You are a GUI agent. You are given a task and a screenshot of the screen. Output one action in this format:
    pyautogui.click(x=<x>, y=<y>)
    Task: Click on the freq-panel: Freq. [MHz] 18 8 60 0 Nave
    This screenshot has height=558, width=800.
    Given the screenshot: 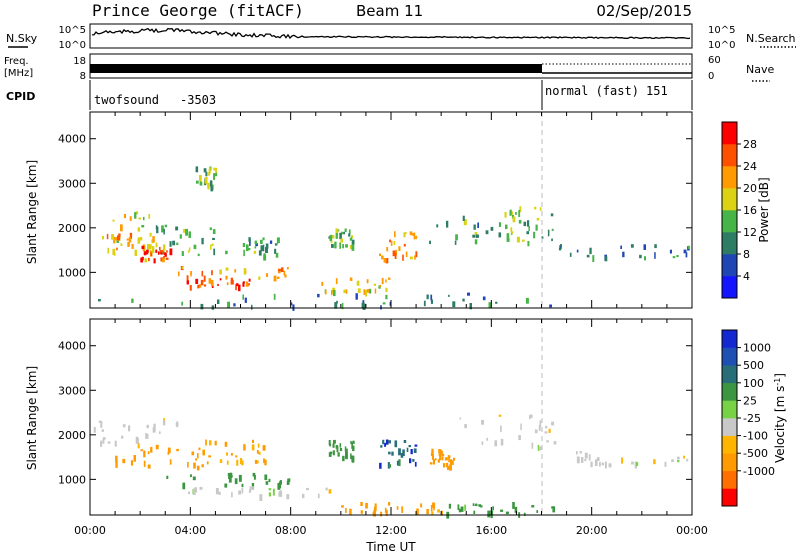 What is the action you would take?
    pyautogui.click(x=389, y=67)
    